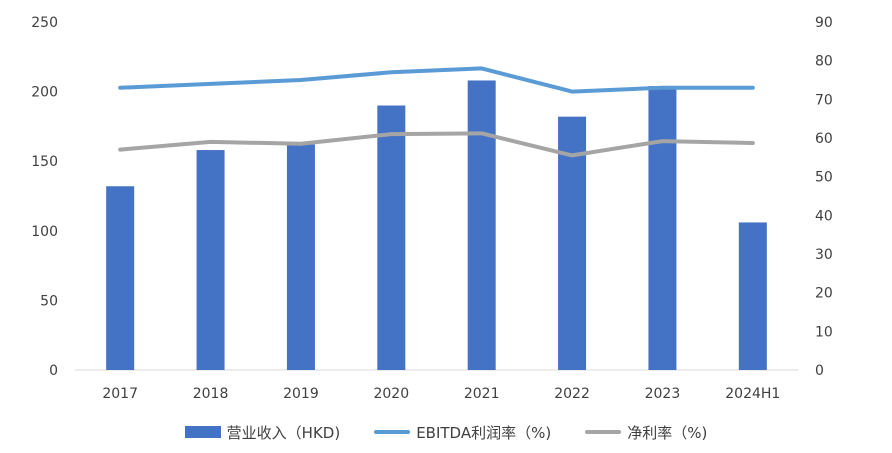 The height and width of the screenshot is (453, 892). I want to click on x-tick-label: 2022, so click(572, 394).